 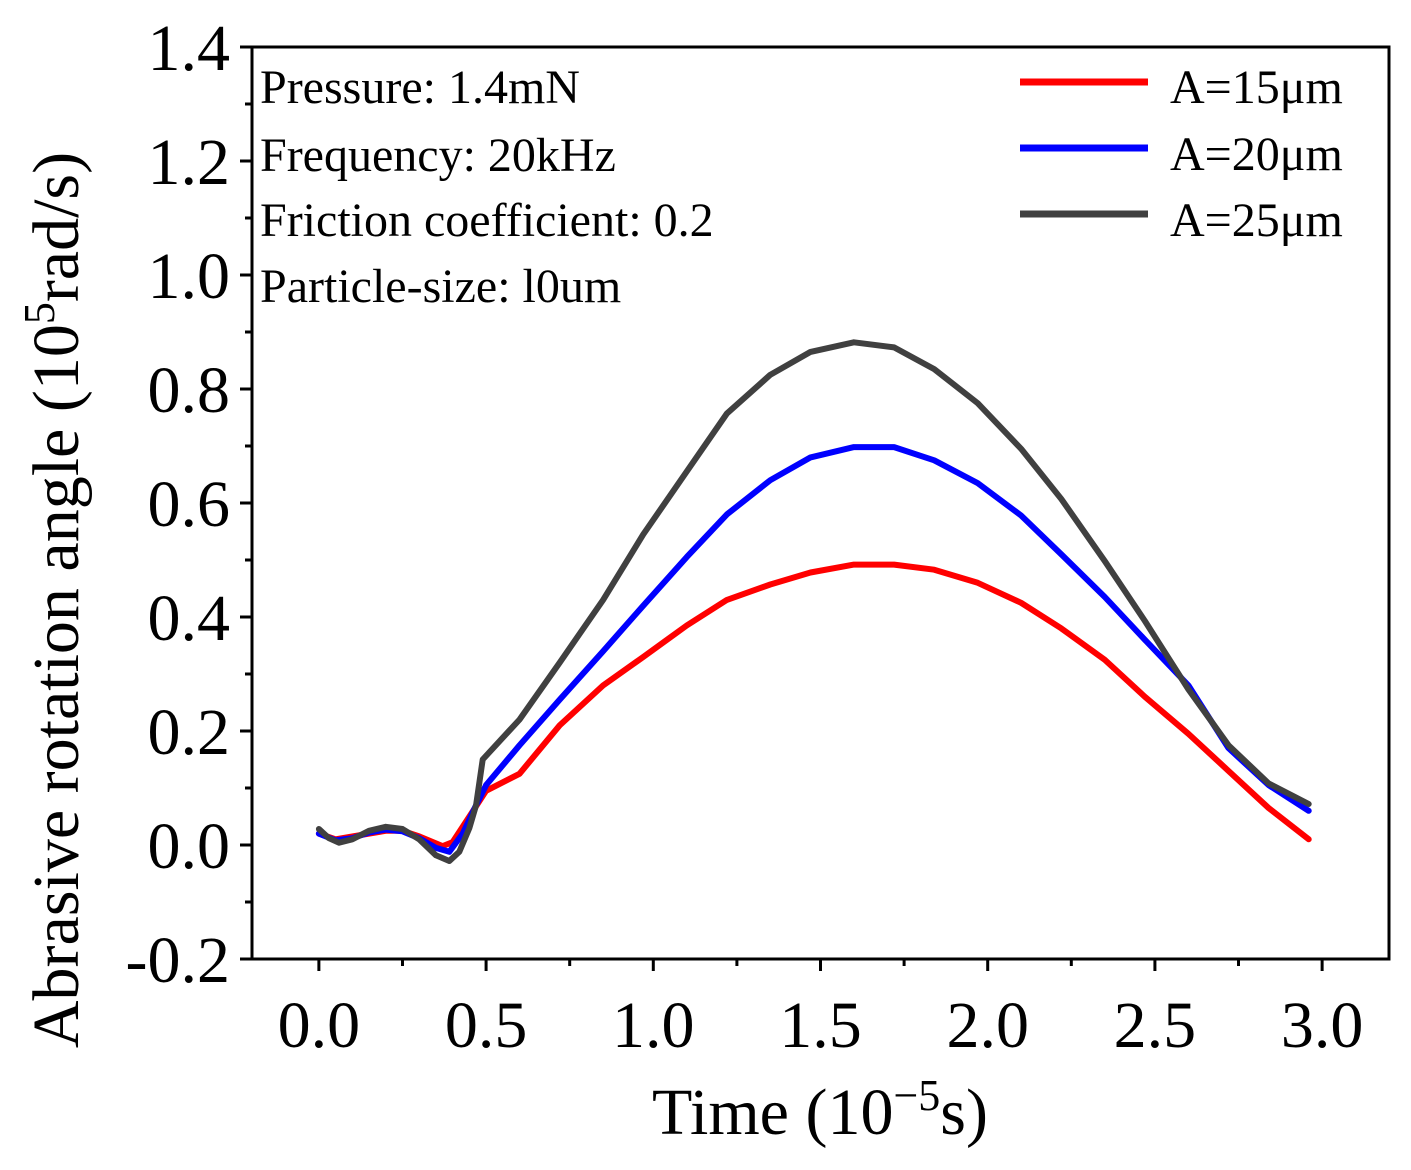 I want to click on x-axis-title-sup: −5, so click(x=916, y=1095).